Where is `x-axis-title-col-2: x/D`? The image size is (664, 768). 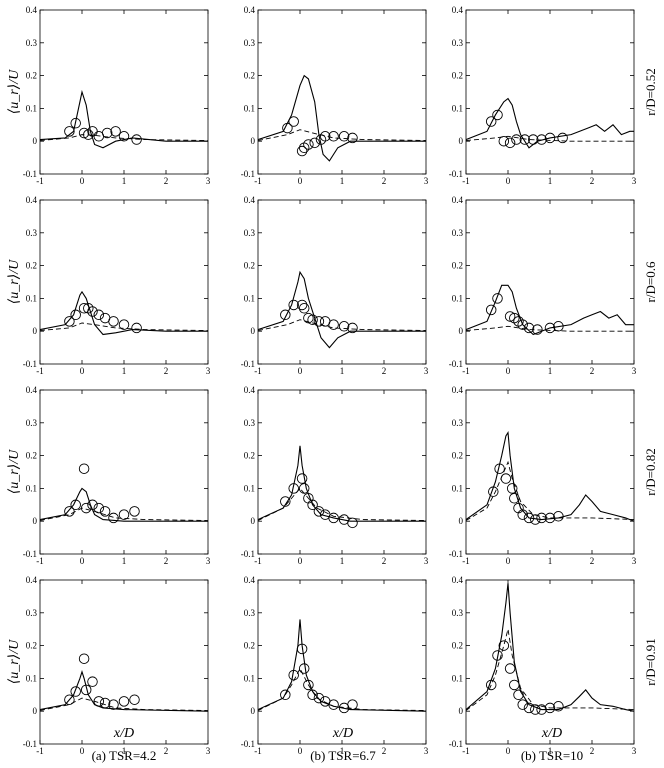 x-axis-title-col-2: x/D is located at coordinates (342, 733).